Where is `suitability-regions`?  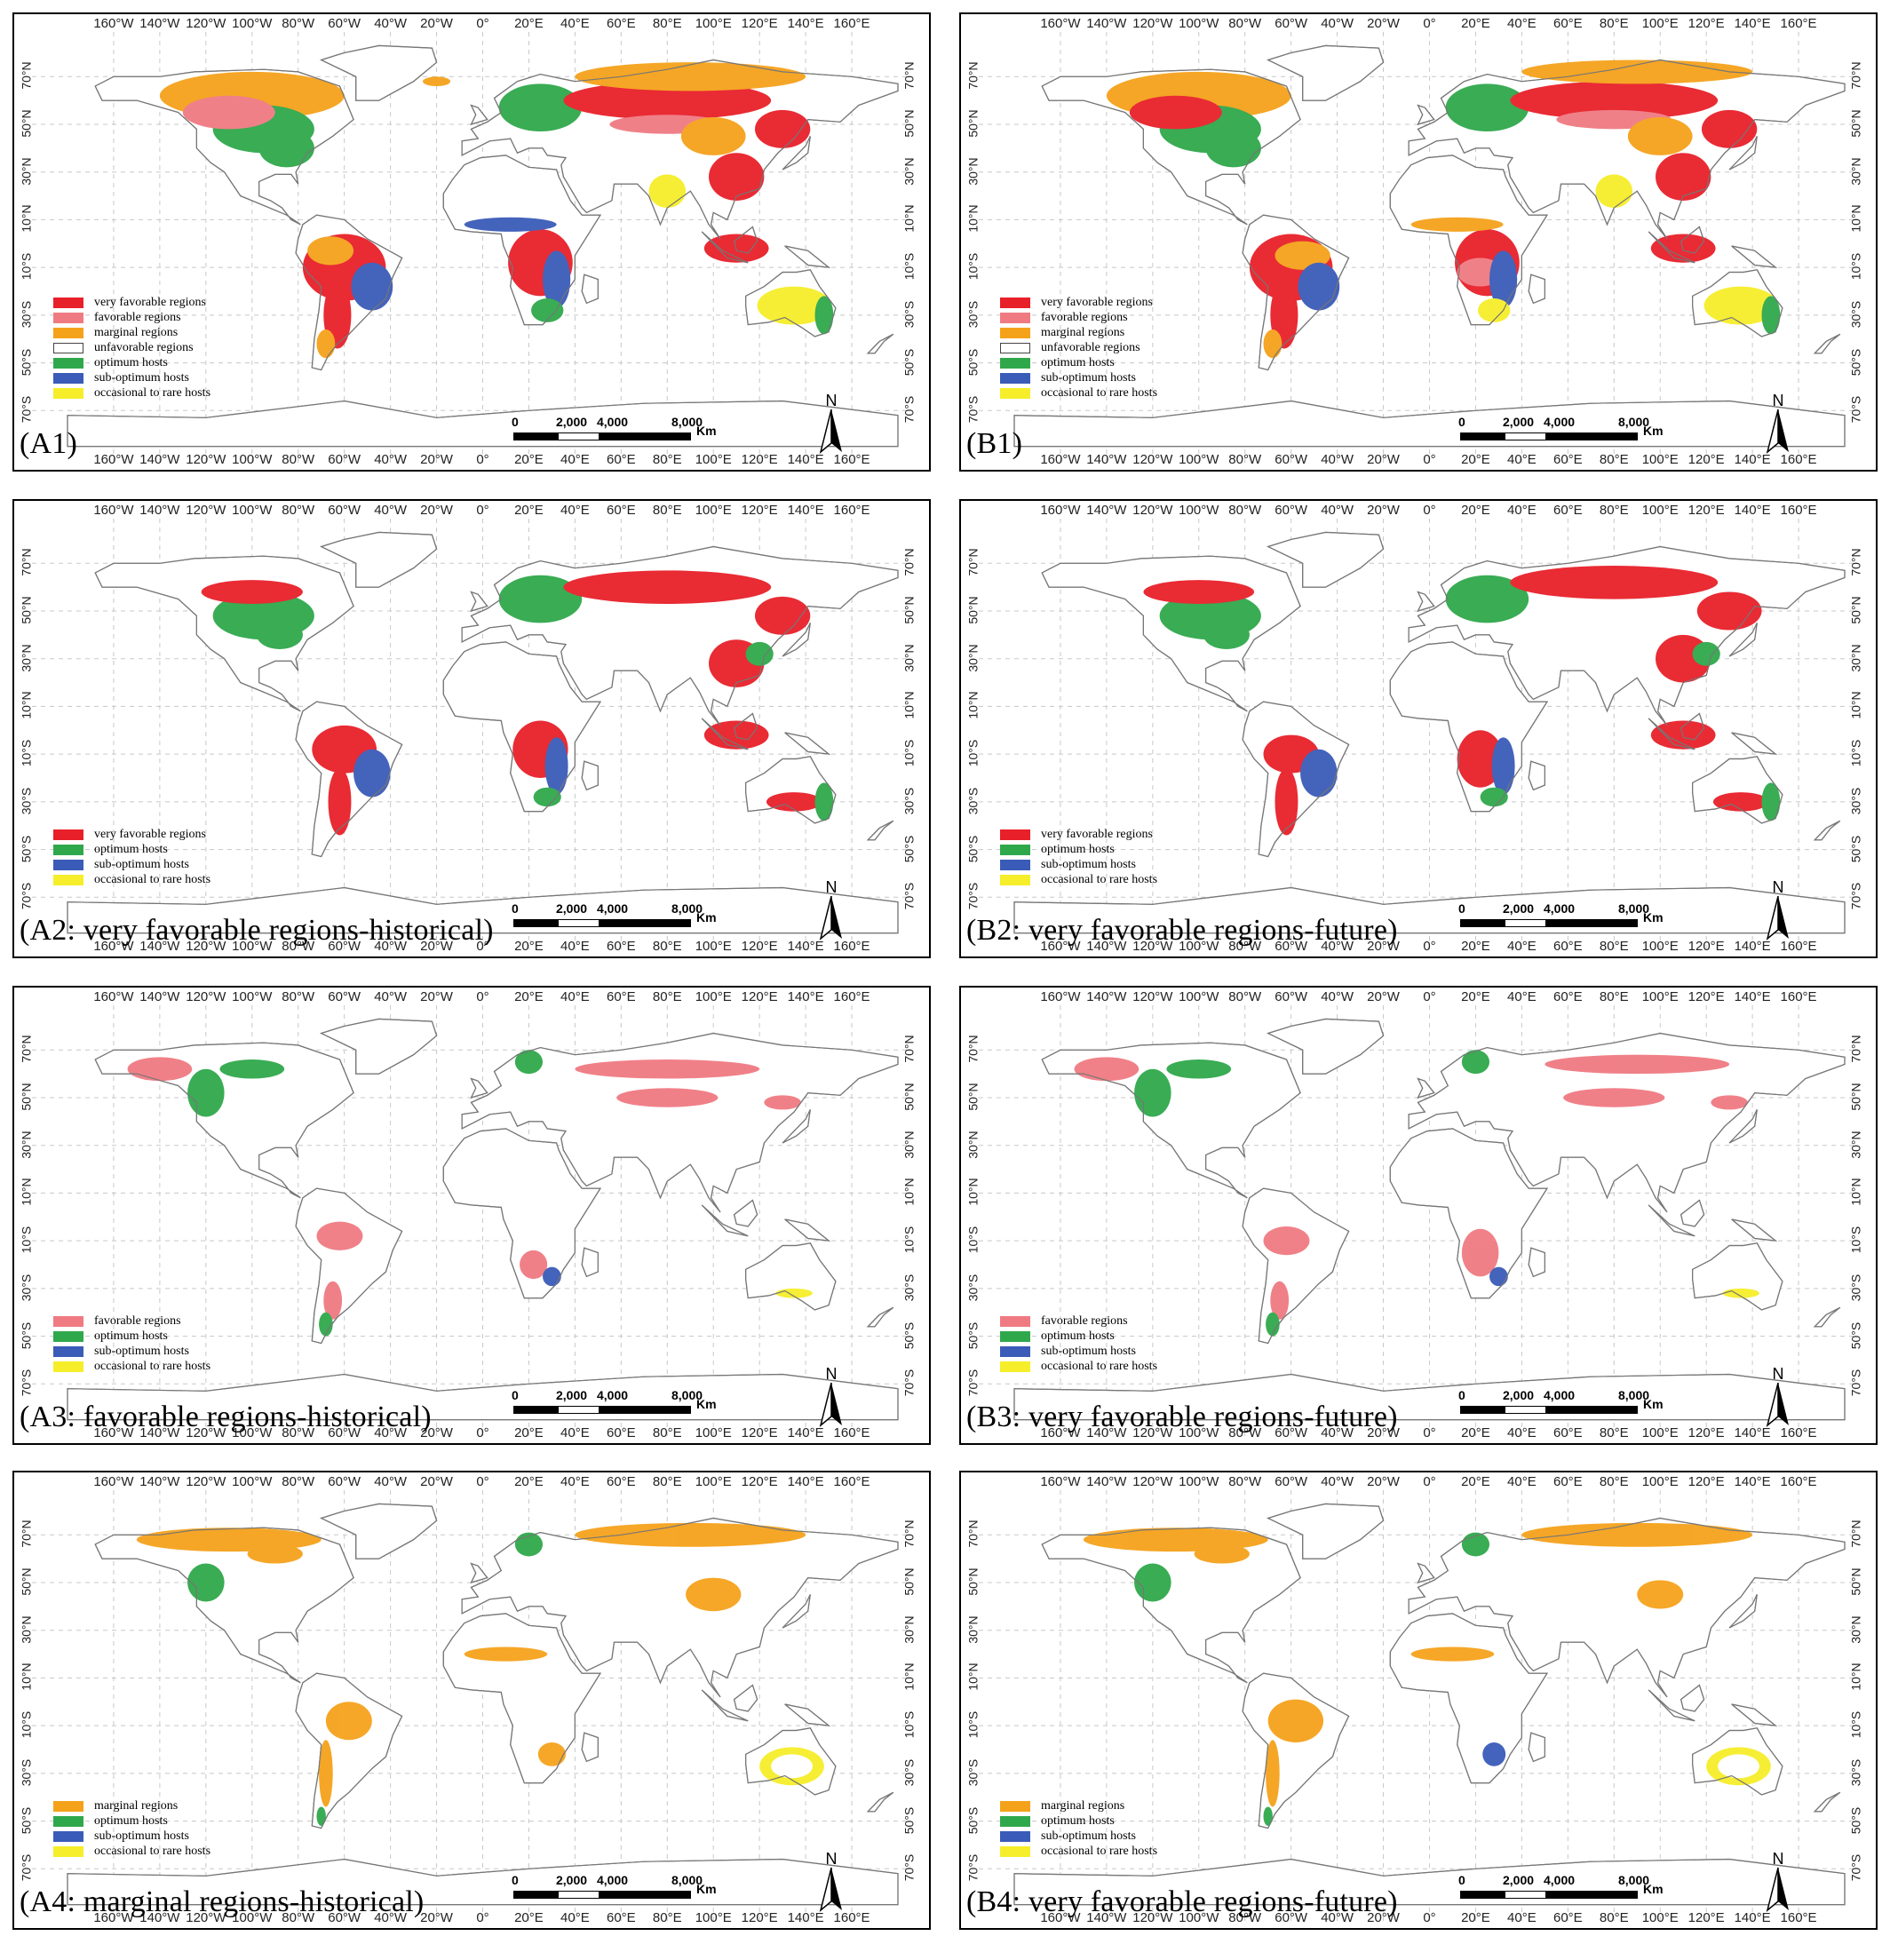 suitability-regions is located at coordinates (1462, 700).